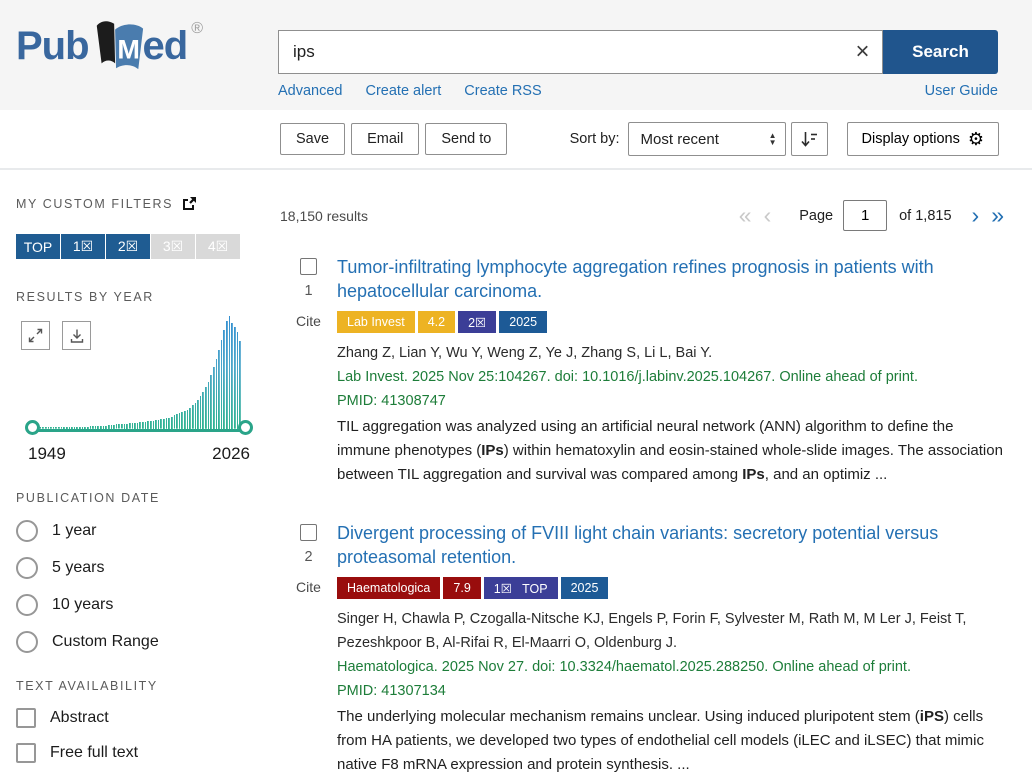 The width and height of the screenshot is (1032, 777). Describe the element at coordinates (466, 139) in the screenshot. I see `send-to-button: Send to` at that location.